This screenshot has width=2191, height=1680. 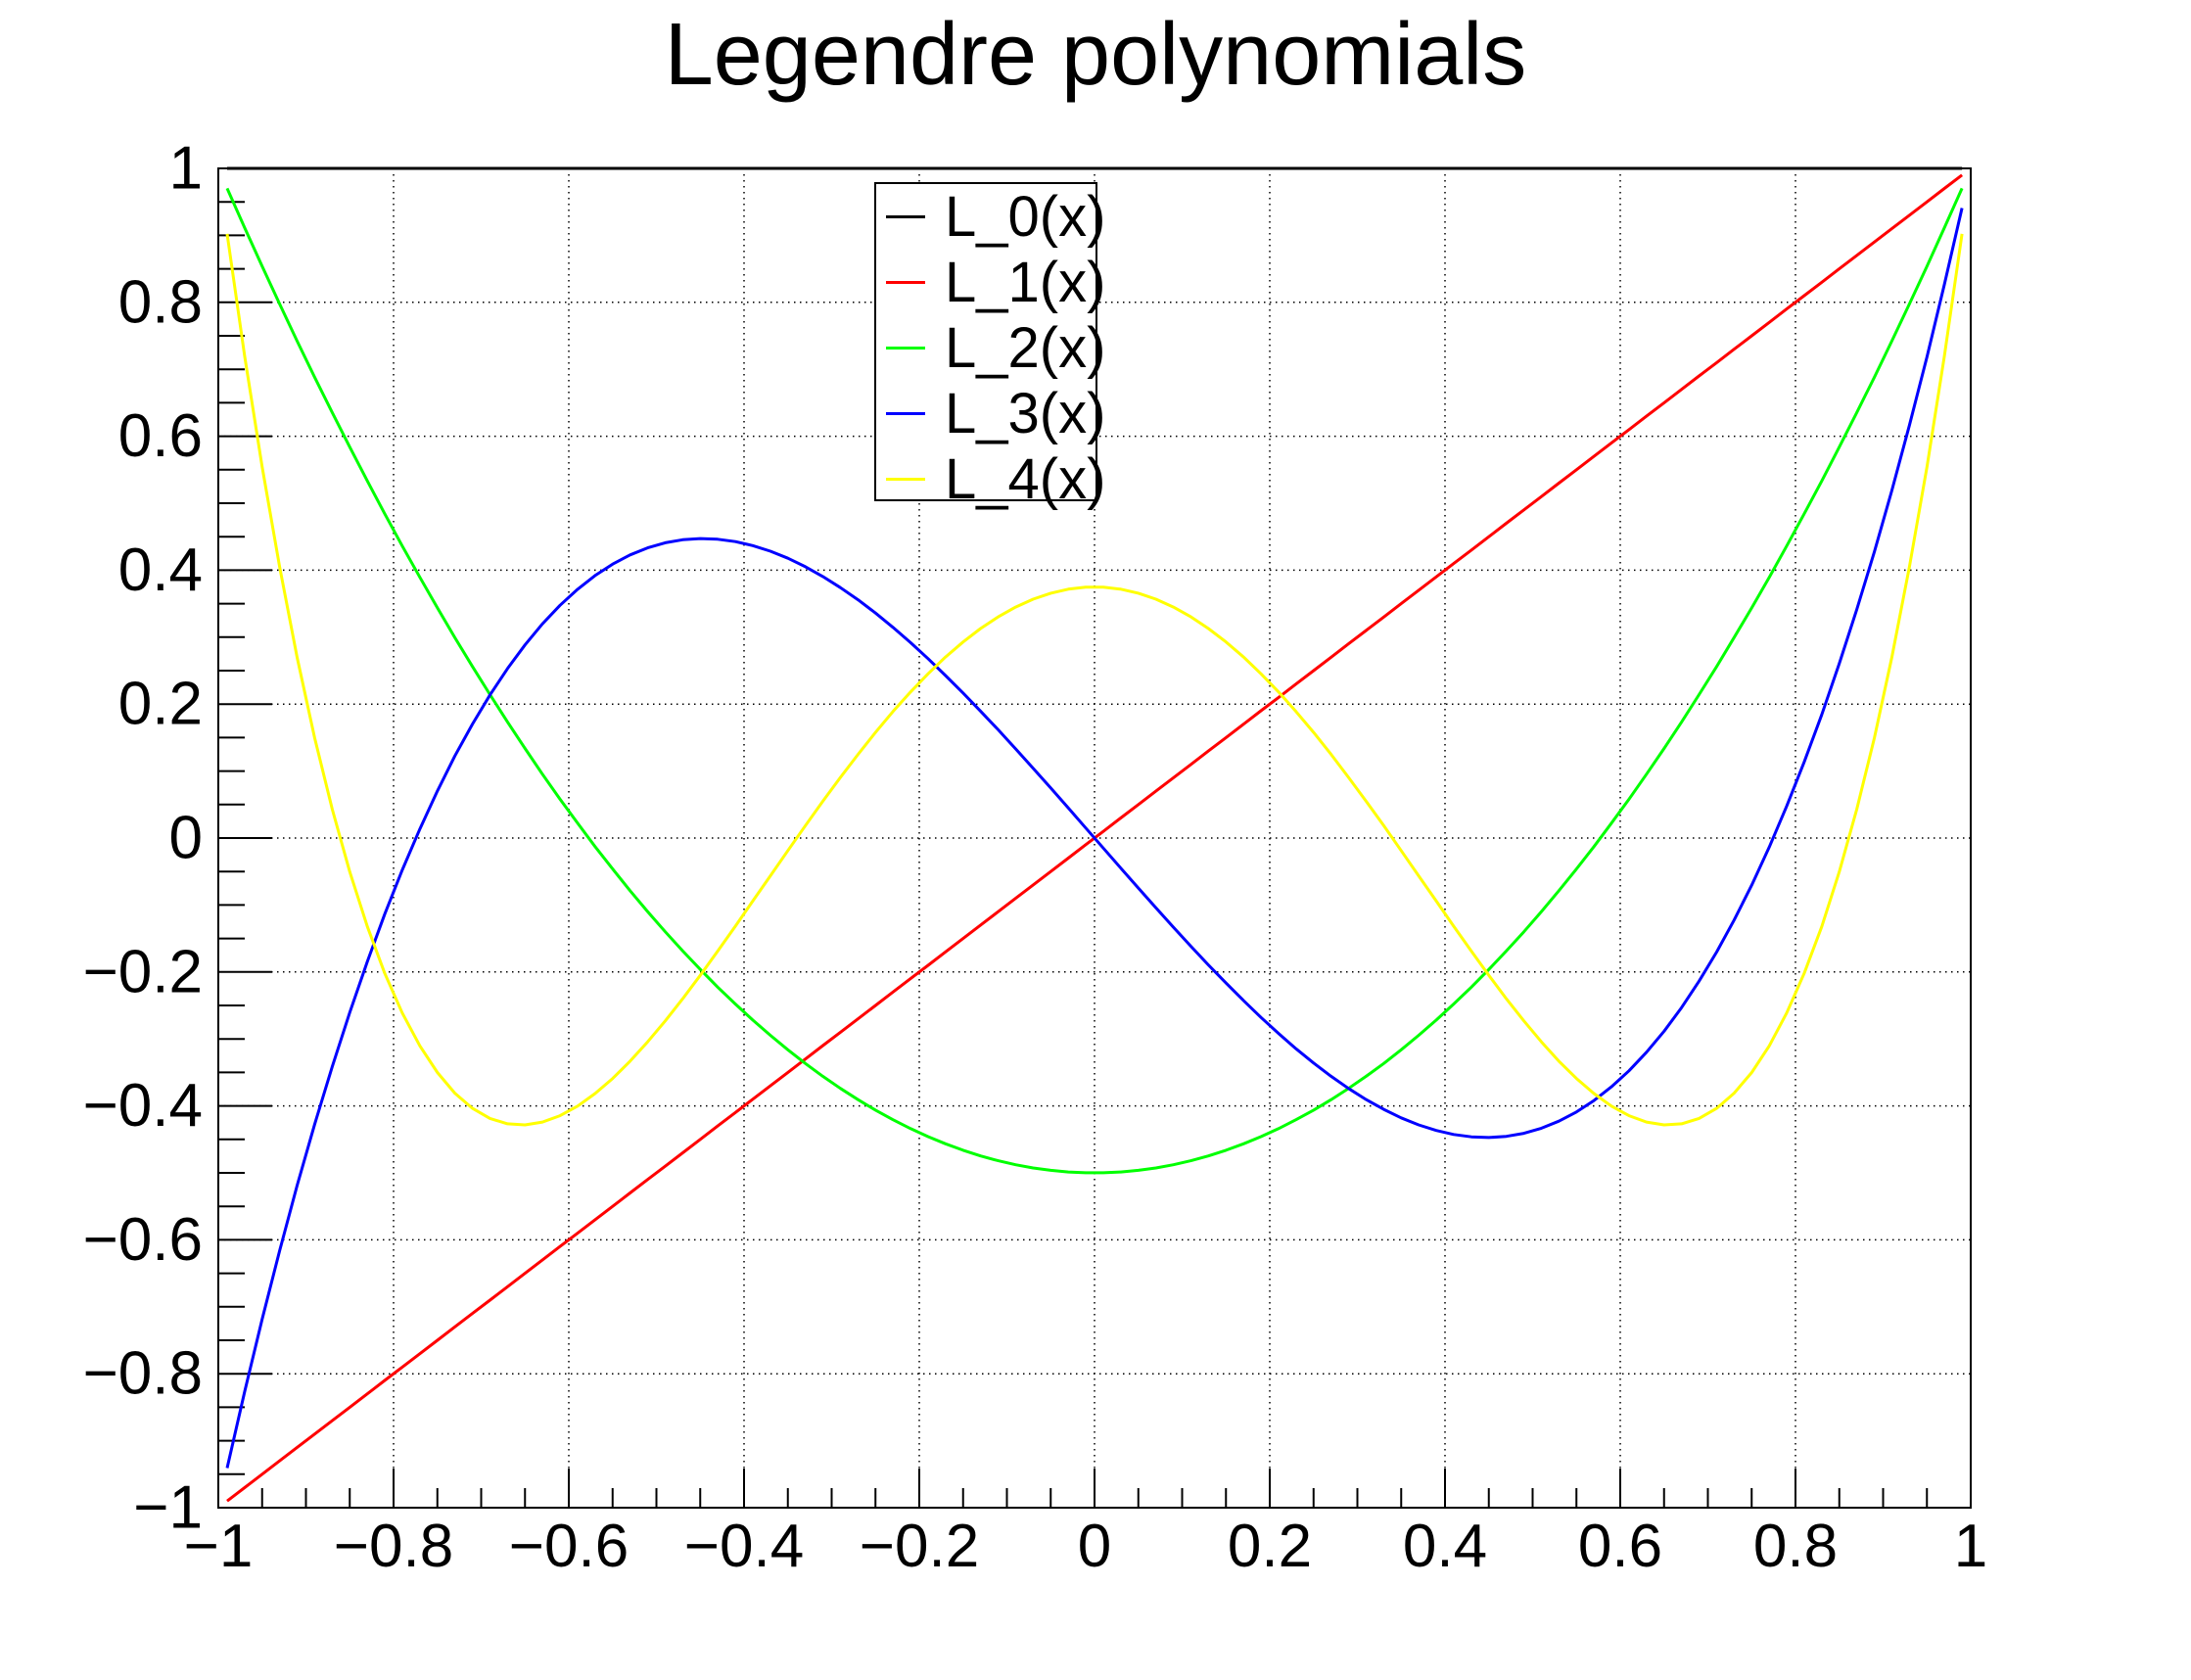 What do you see at coordinates (919, 1546) in the screenshot?
I see `x-tick-label: −0.2` at bounding box center [919, 1546].